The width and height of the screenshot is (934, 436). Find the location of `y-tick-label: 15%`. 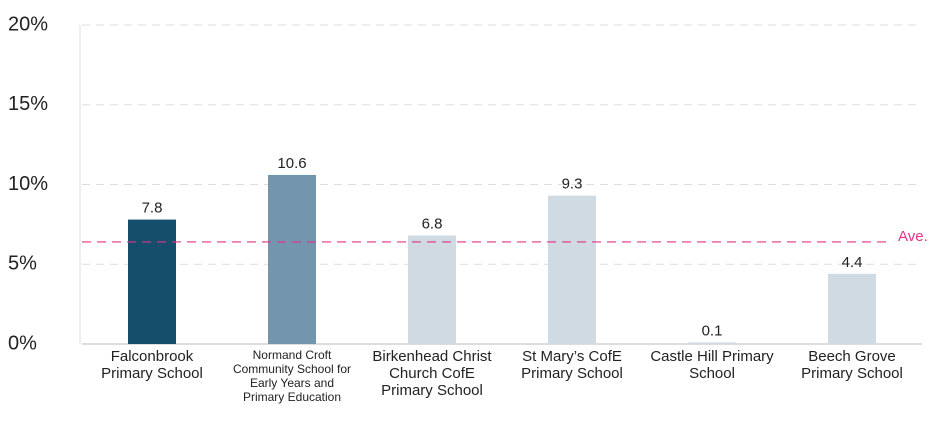

y-tick-label: 15% is located at coordinates (28, 104).